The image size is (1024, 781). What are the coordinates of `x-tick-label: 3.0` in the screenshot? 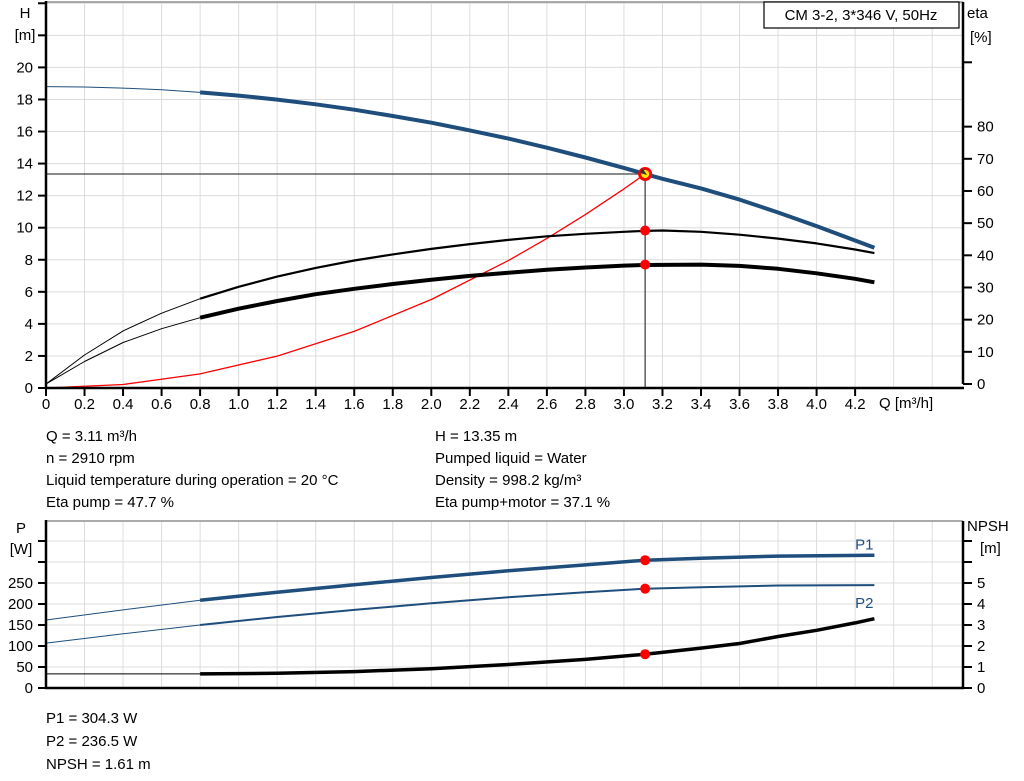 It's located at (624, 404).